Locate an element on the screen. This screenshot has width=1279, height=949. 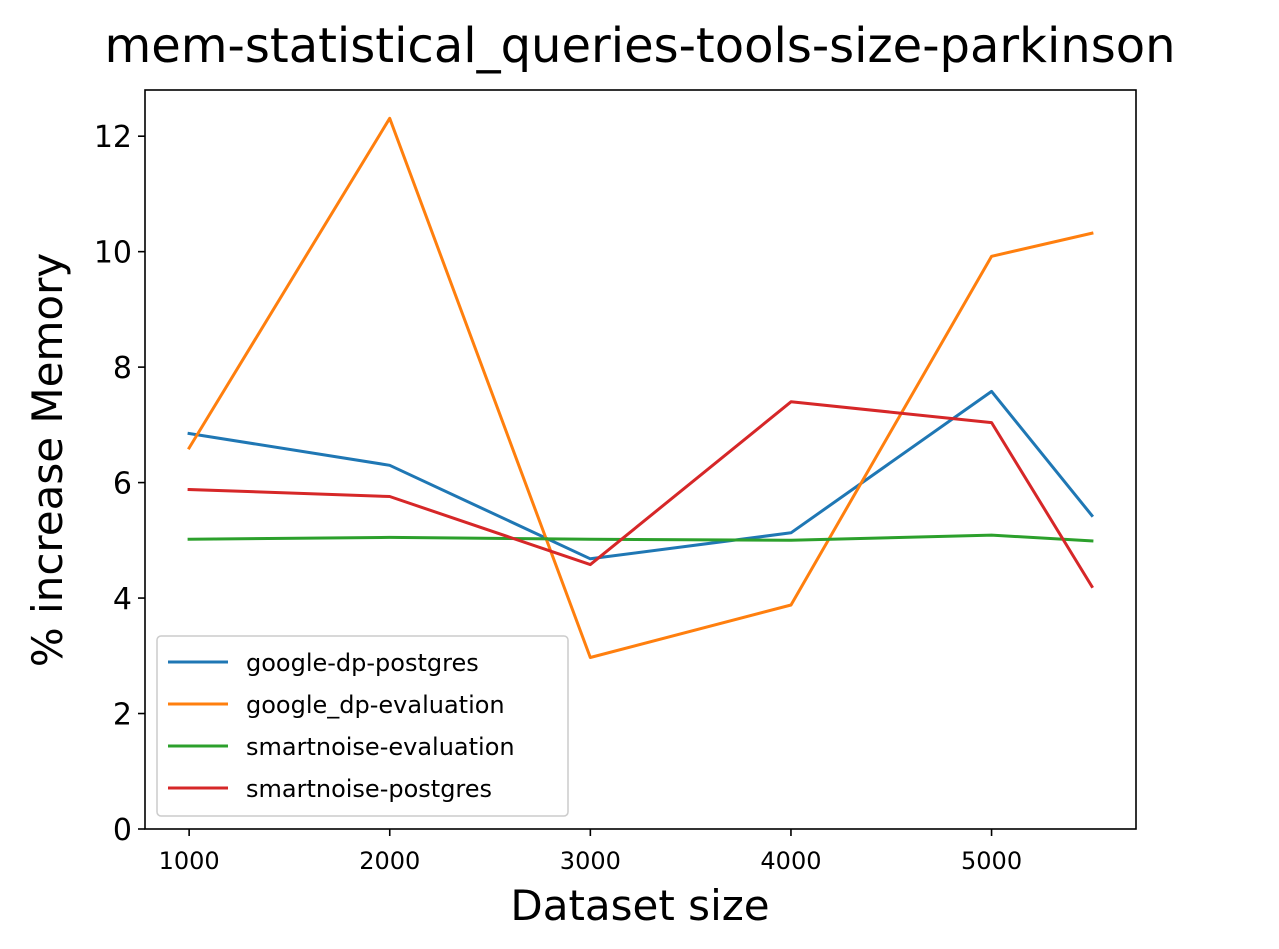
y-tick-label: 4 is located at coordinates (122, 599).